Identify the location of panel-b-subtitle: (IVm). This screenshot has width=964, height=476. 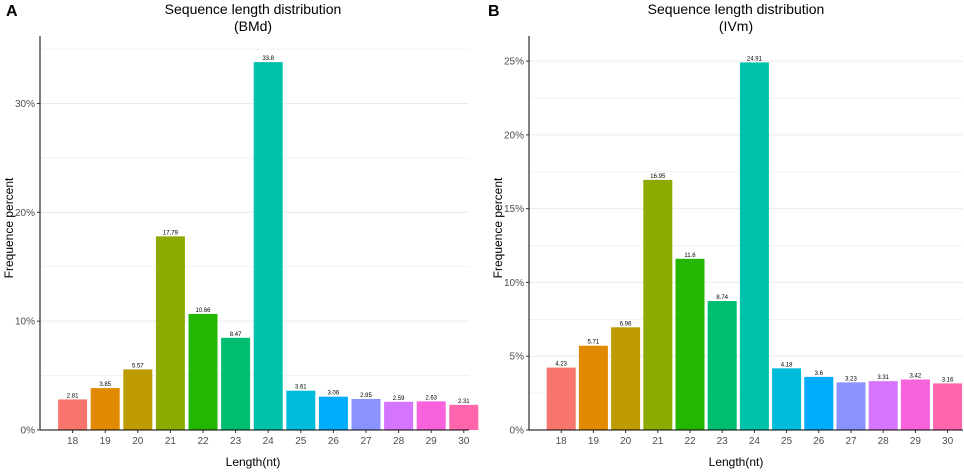
(736, 26).